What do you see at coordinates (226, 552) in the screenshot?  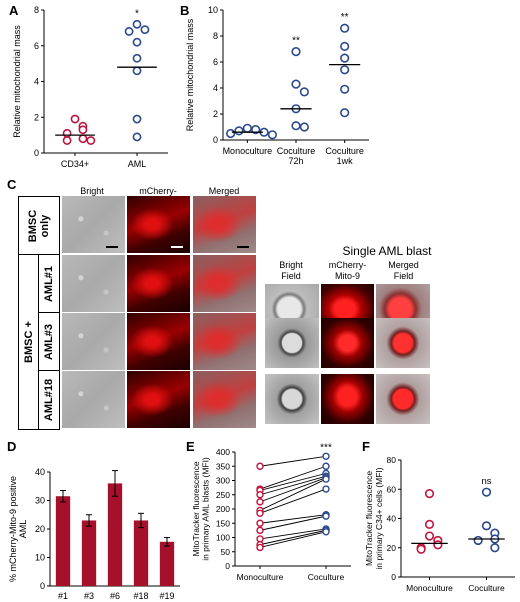 I see `y-tick-label: 50` at bounding box center [226, 552].